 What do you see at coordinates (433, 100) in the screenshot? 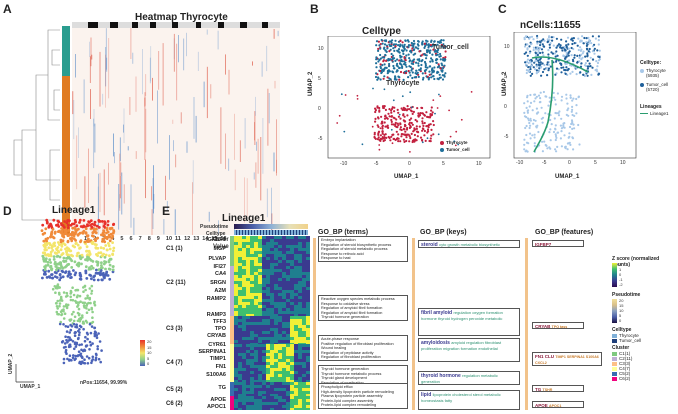
I see `scatter-point` at bounding box center [433, 100].